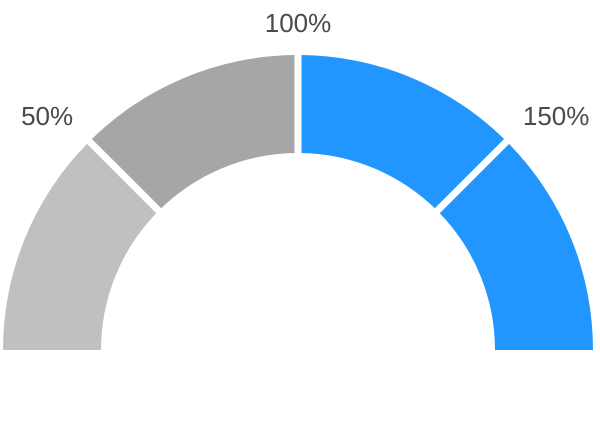 The width and height of the screenshot is (600, 424). Describe the element at coordinates (47, 116) in the screenshot. I see `gauge-tick-label: 50%` at that location.